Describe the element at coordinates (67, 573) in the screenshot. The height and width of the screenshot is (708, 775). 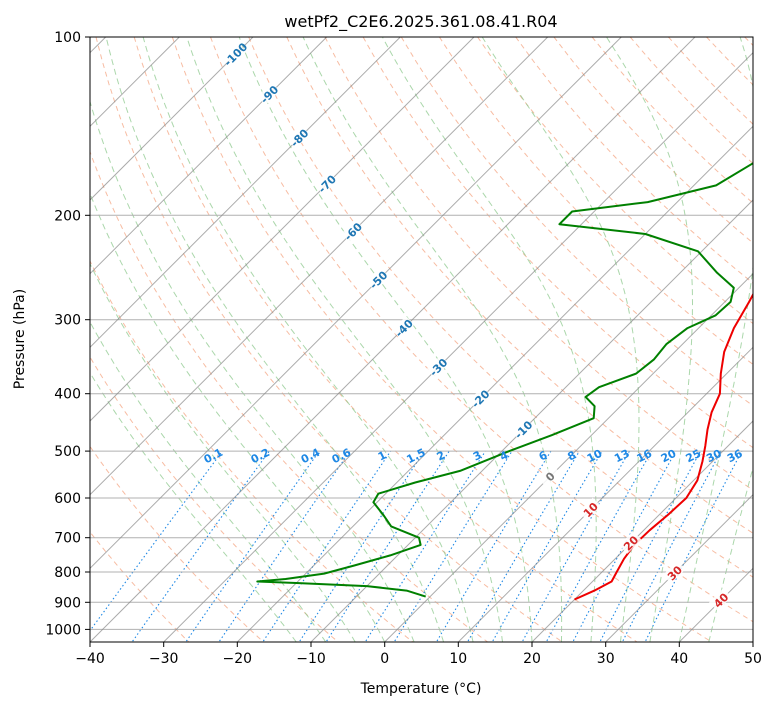
I see `y-tick-label: 800` at that location.